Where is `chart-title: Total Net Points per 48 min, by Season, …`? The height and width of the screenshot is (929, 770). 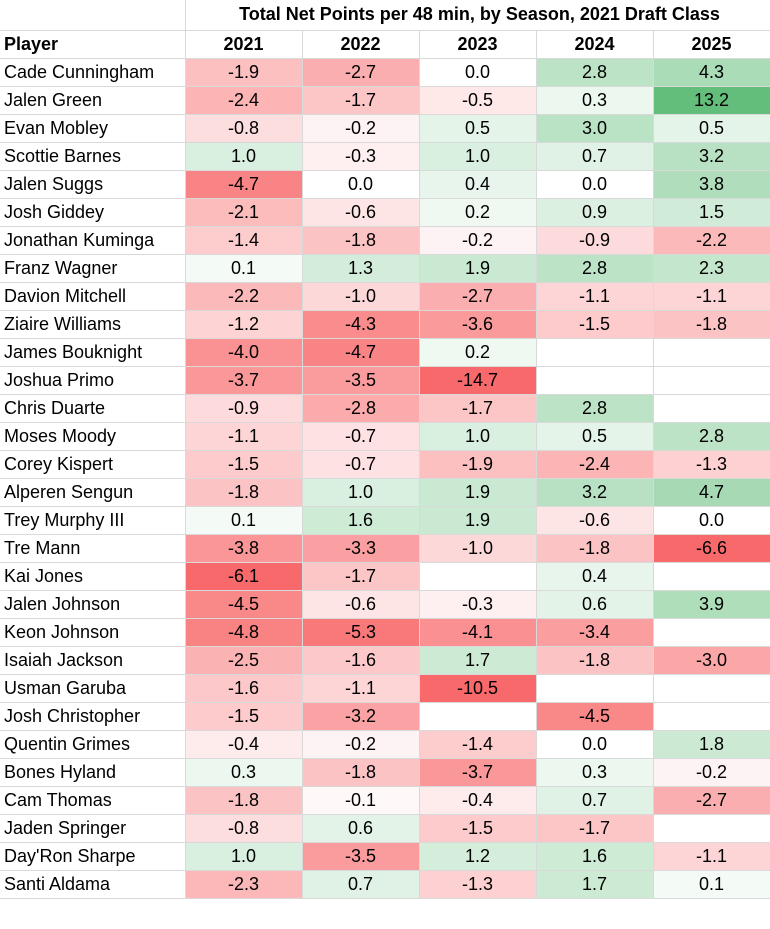 chart-title: Total Net Points per 48 min, by Season, … is located at coordinates (477, 15).